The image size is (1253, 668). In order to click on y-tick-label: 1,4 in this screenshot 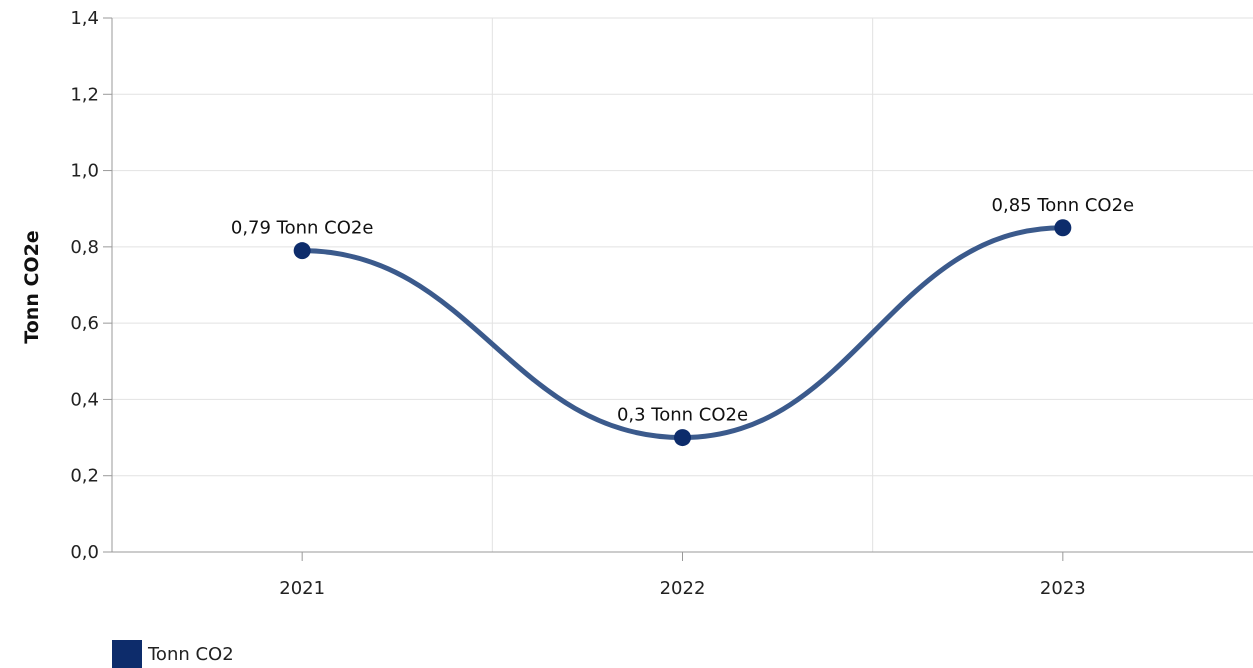, I will do `click(84, 18)`.